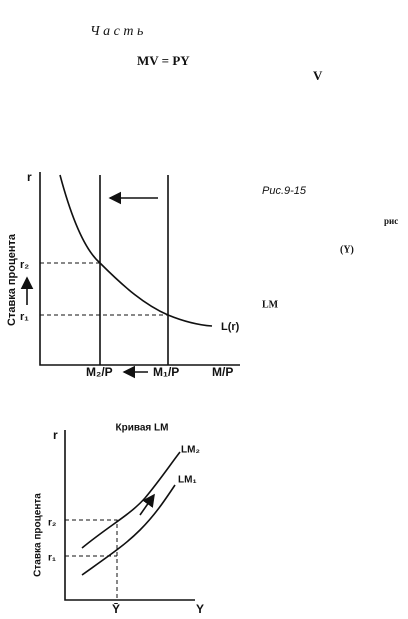 The width and height of the screenshot is (408, 619). What do you see at coordinates (222, 372) in the screenshot?
I see `x-axis-label: M/P` at bounding box center [222, 372].